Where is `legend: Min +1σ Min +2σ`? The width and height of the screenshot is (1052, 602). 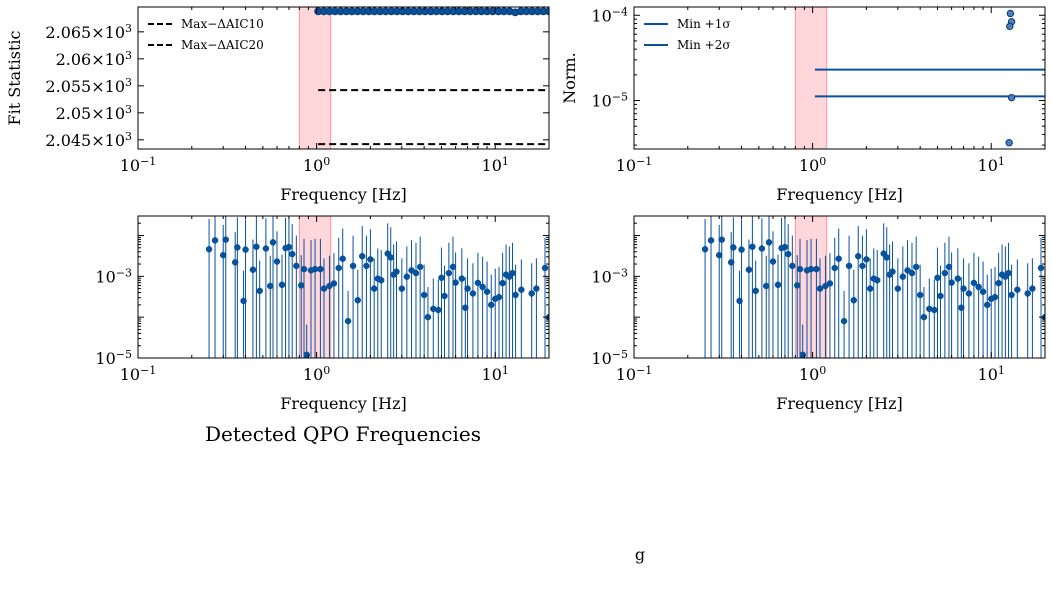 legend: Min +1σ Min +2σ is located at coordinates (687, 34).